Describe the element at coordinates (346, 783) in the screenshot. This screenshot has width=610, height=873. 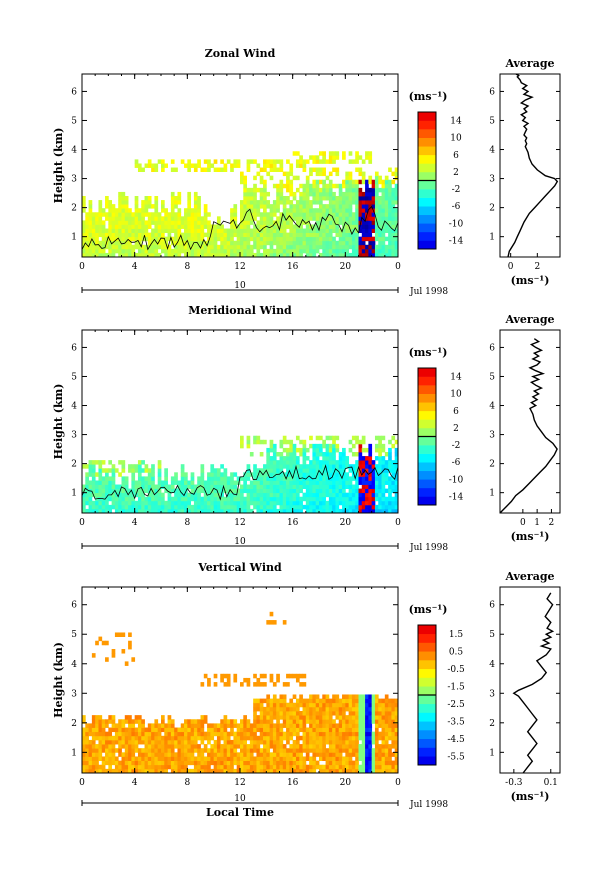
I see `x-tick-label: 20` at that location.